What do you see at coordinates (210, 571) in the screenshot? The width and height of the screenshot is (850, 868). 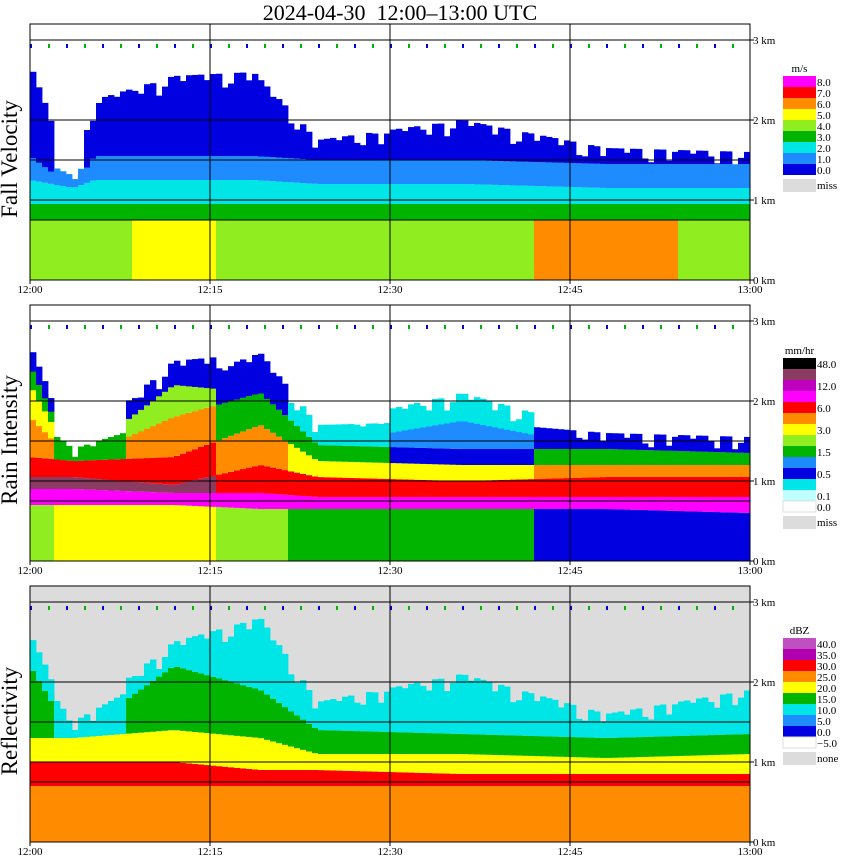 I see `xtick-label: 12:15` at bounding box center [210, 571].